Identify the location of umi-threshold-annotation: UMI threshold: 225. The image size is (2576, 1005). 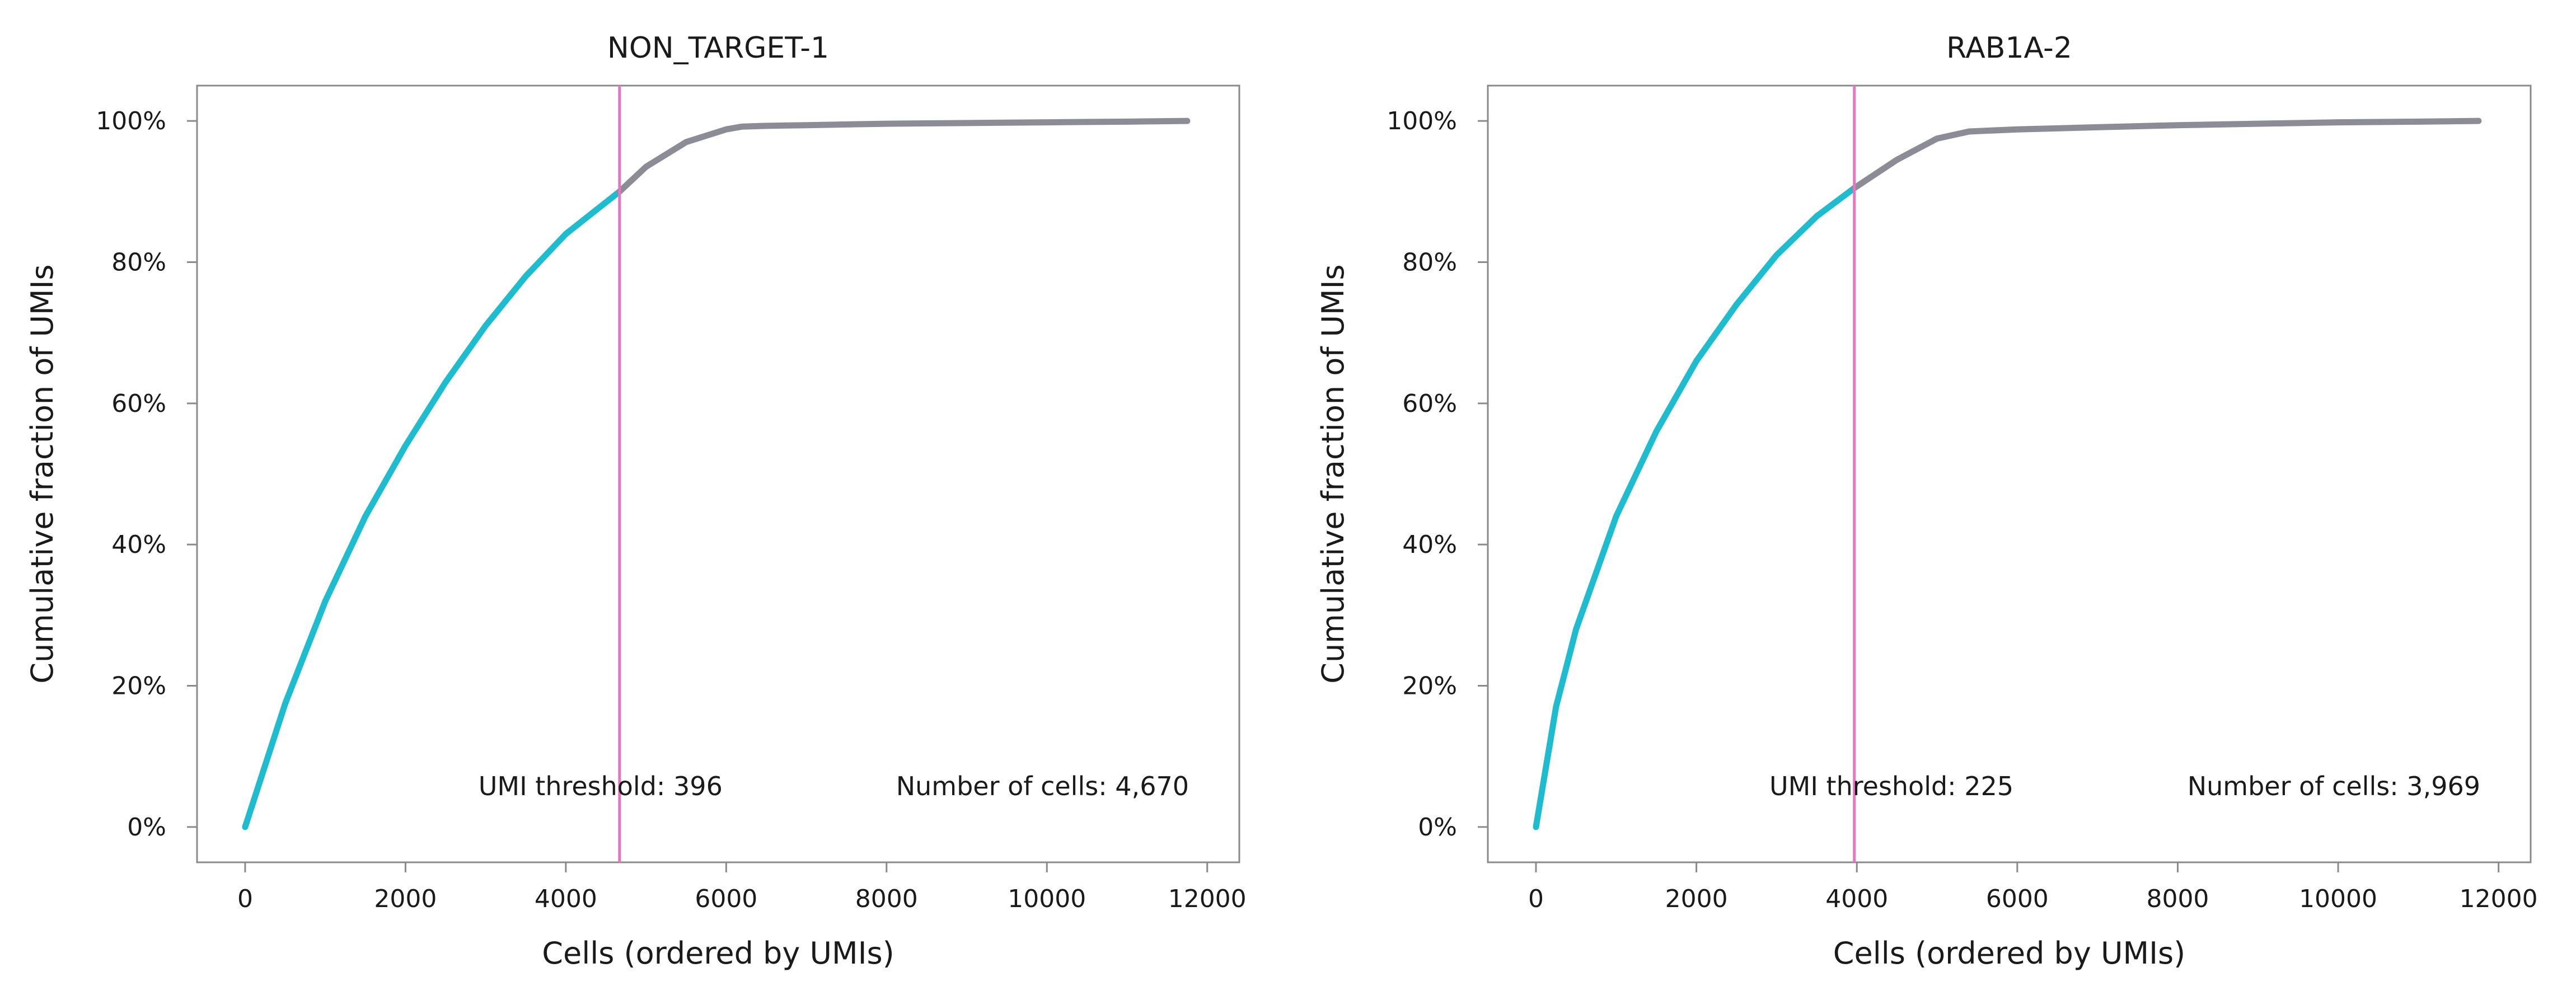
(1891, 786).